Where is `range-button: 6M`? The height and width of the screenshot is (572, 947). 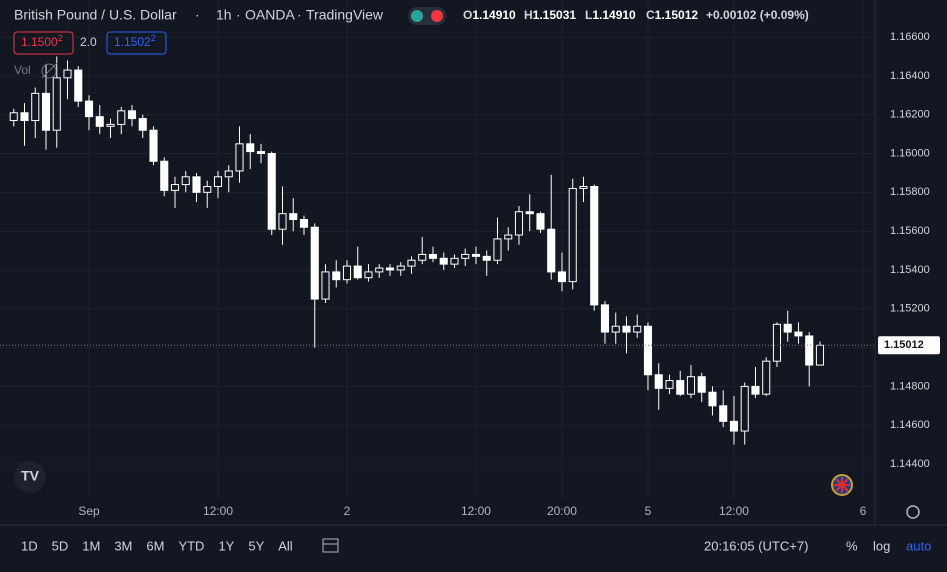 range-button: 6M is located at coordinates (155, 545).